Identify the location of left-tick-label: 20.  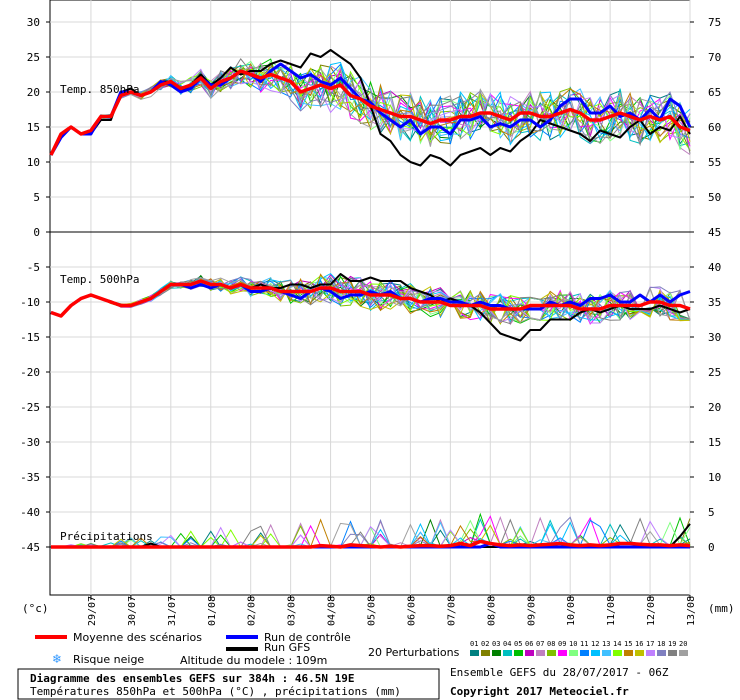
(33, 92).